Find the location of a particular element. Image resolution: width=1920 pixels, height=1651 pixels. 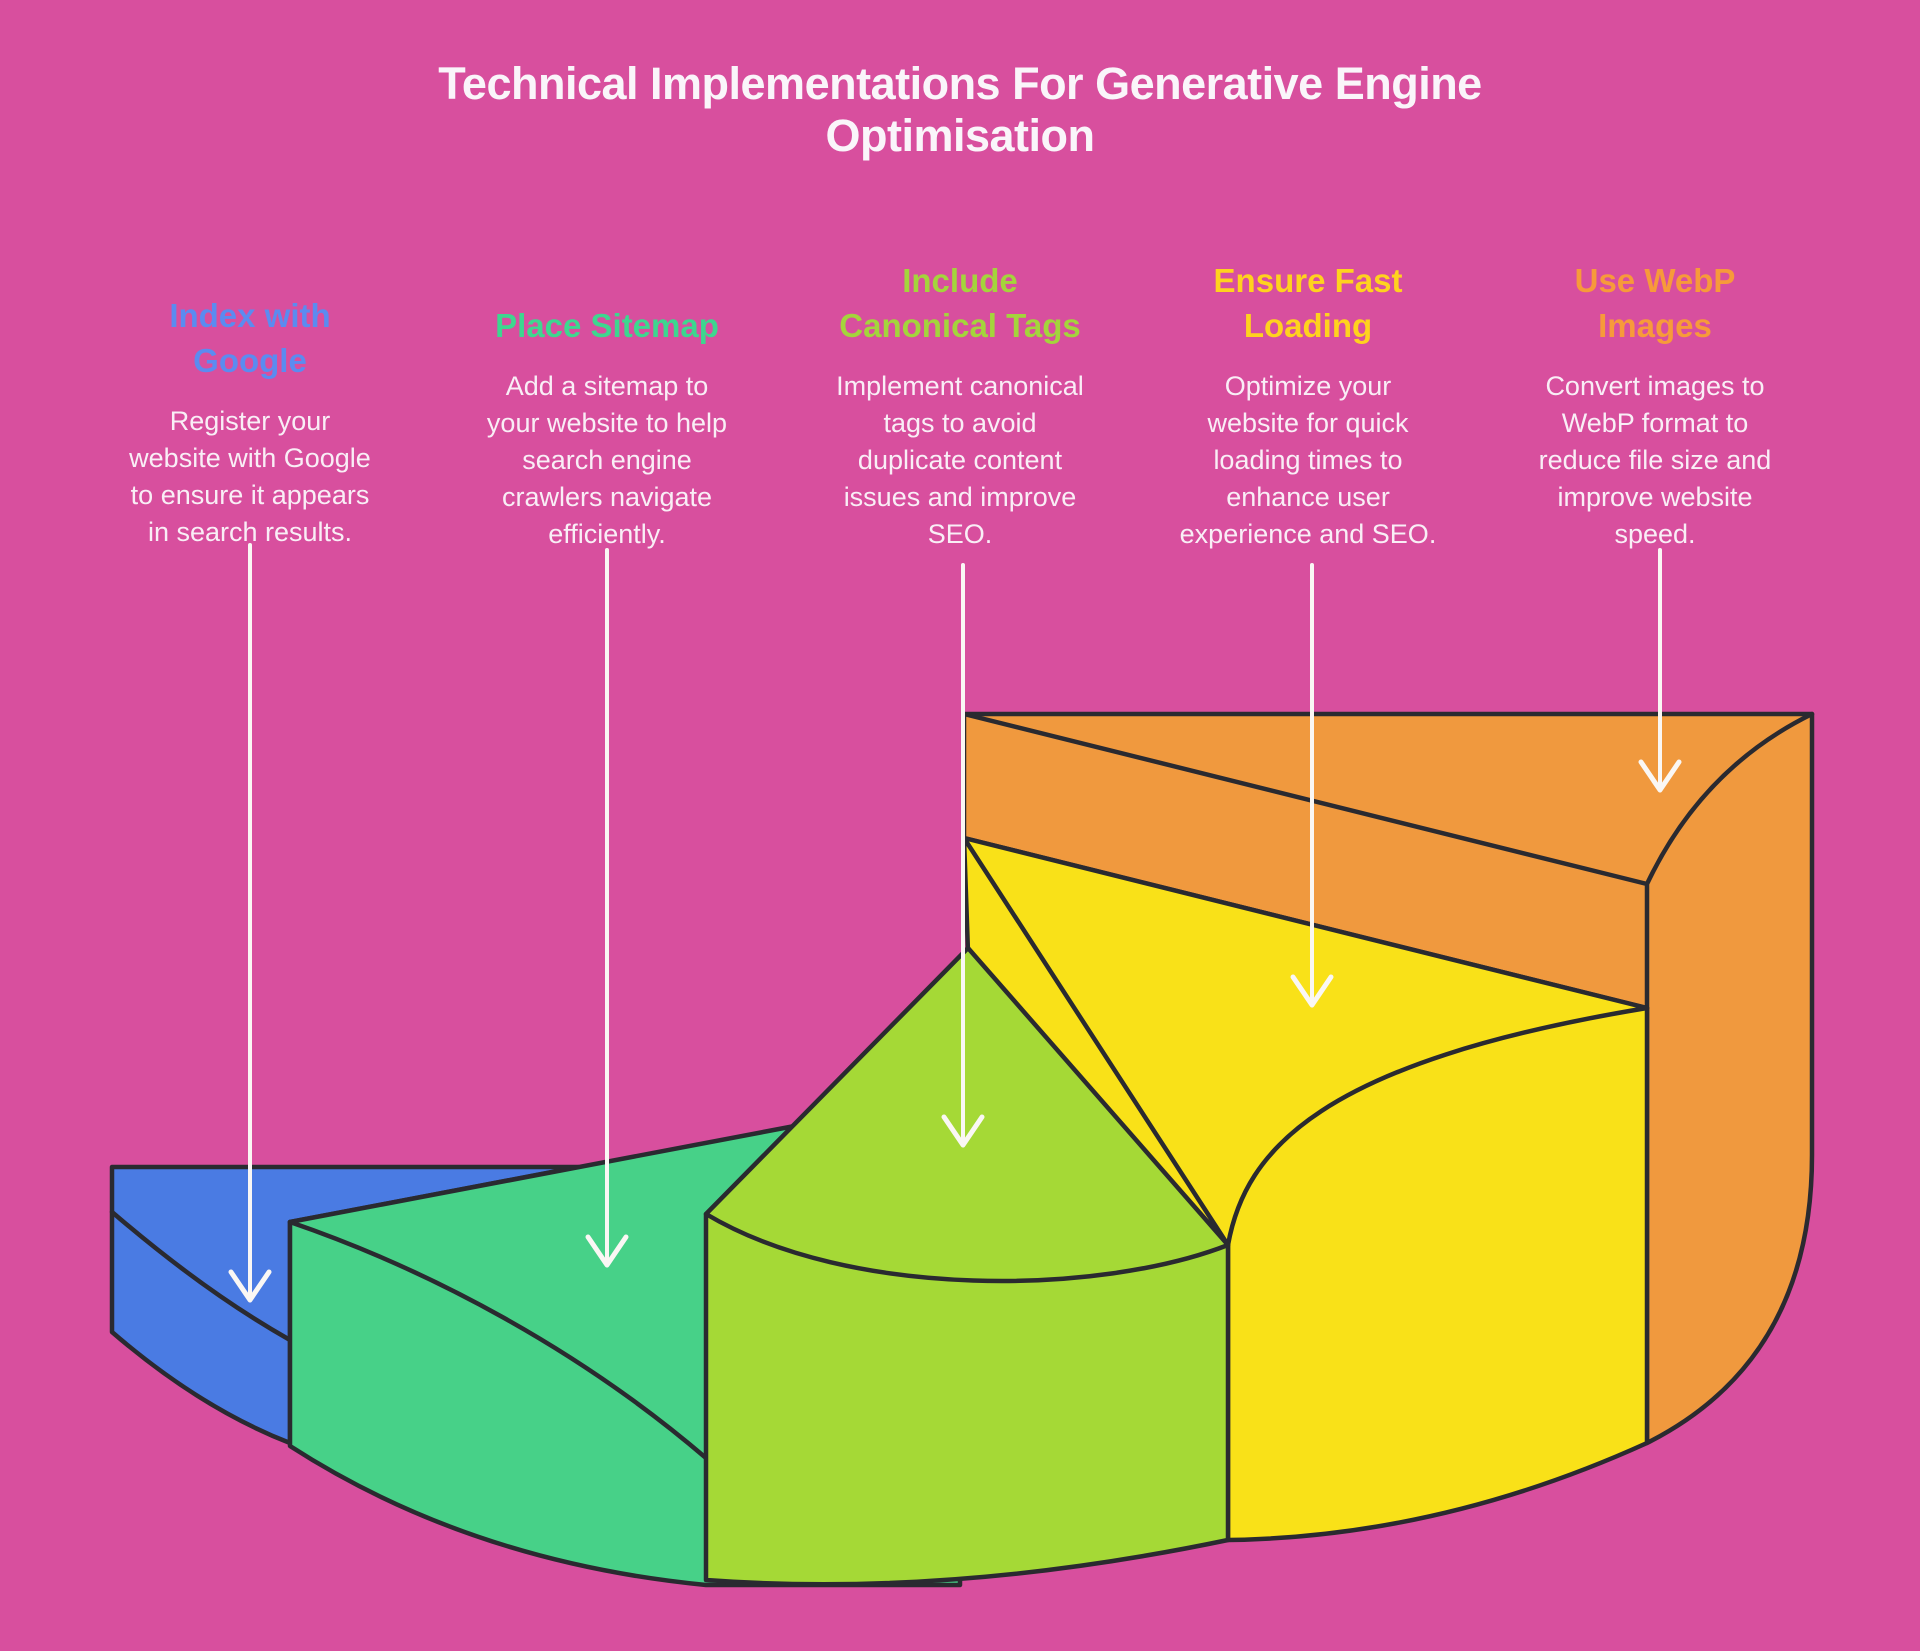

column-heading: Include Canonical Tags is located at coordinates (960, 303).